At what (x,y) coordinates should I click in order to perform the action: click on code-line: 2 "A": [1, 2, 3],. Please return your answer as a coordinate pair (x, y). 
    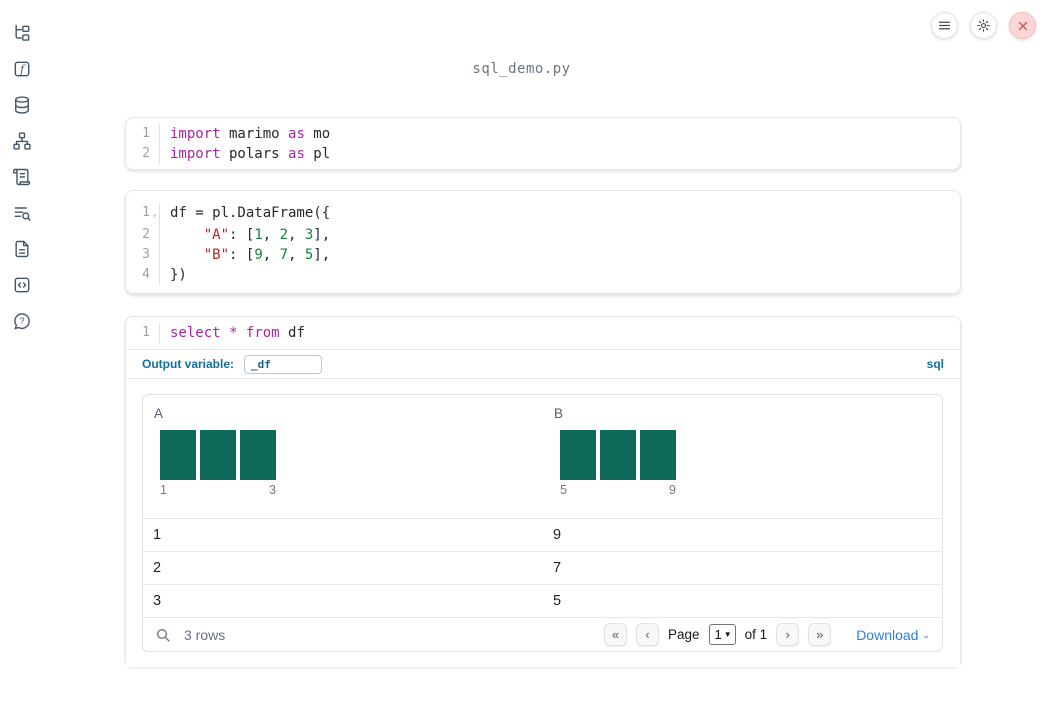
    Looking at the image, I should click on (543, 235).